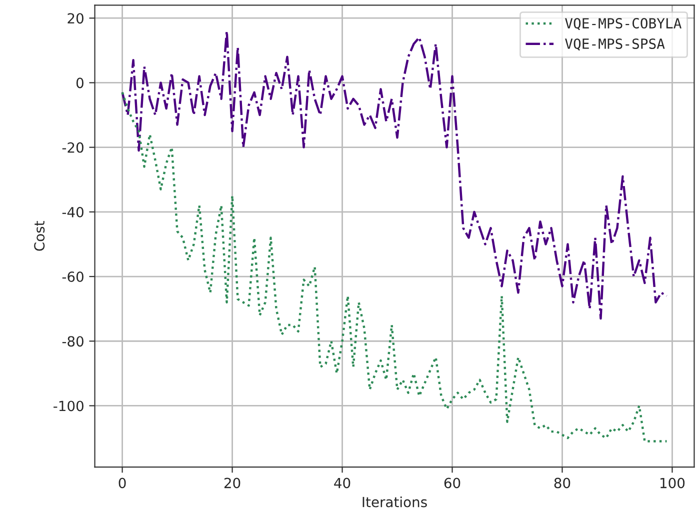 This screenshot has width=697, height=519. What do you see at coordinates (73, 147) in the screenshot?
I see `y-tick-label: -20` at bounding box center [73, 147].